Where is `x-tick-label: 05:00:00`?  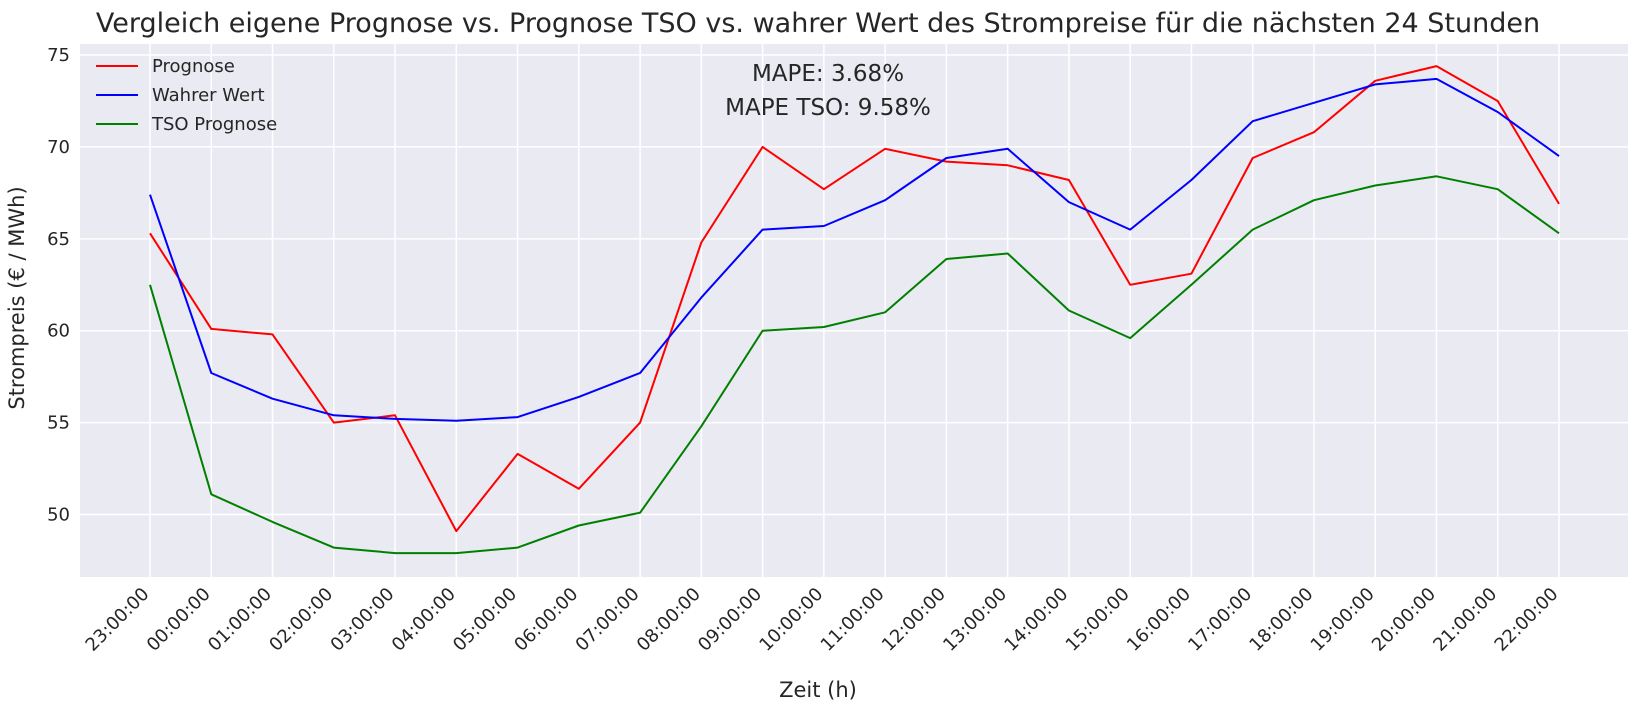
x-tick-label: 05:00:00 is located at coordinates (485, 620).